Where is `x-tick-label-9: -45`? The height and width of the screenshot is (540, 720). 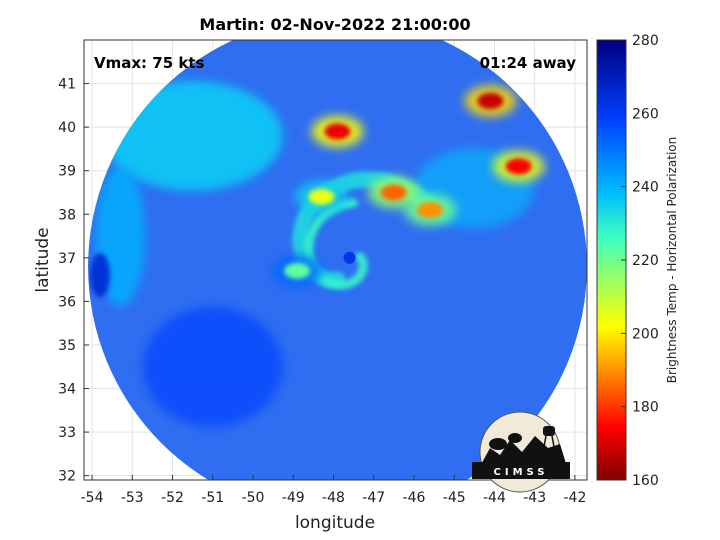
x-tick-label-9: -45 is located at coordinates (454, 498).